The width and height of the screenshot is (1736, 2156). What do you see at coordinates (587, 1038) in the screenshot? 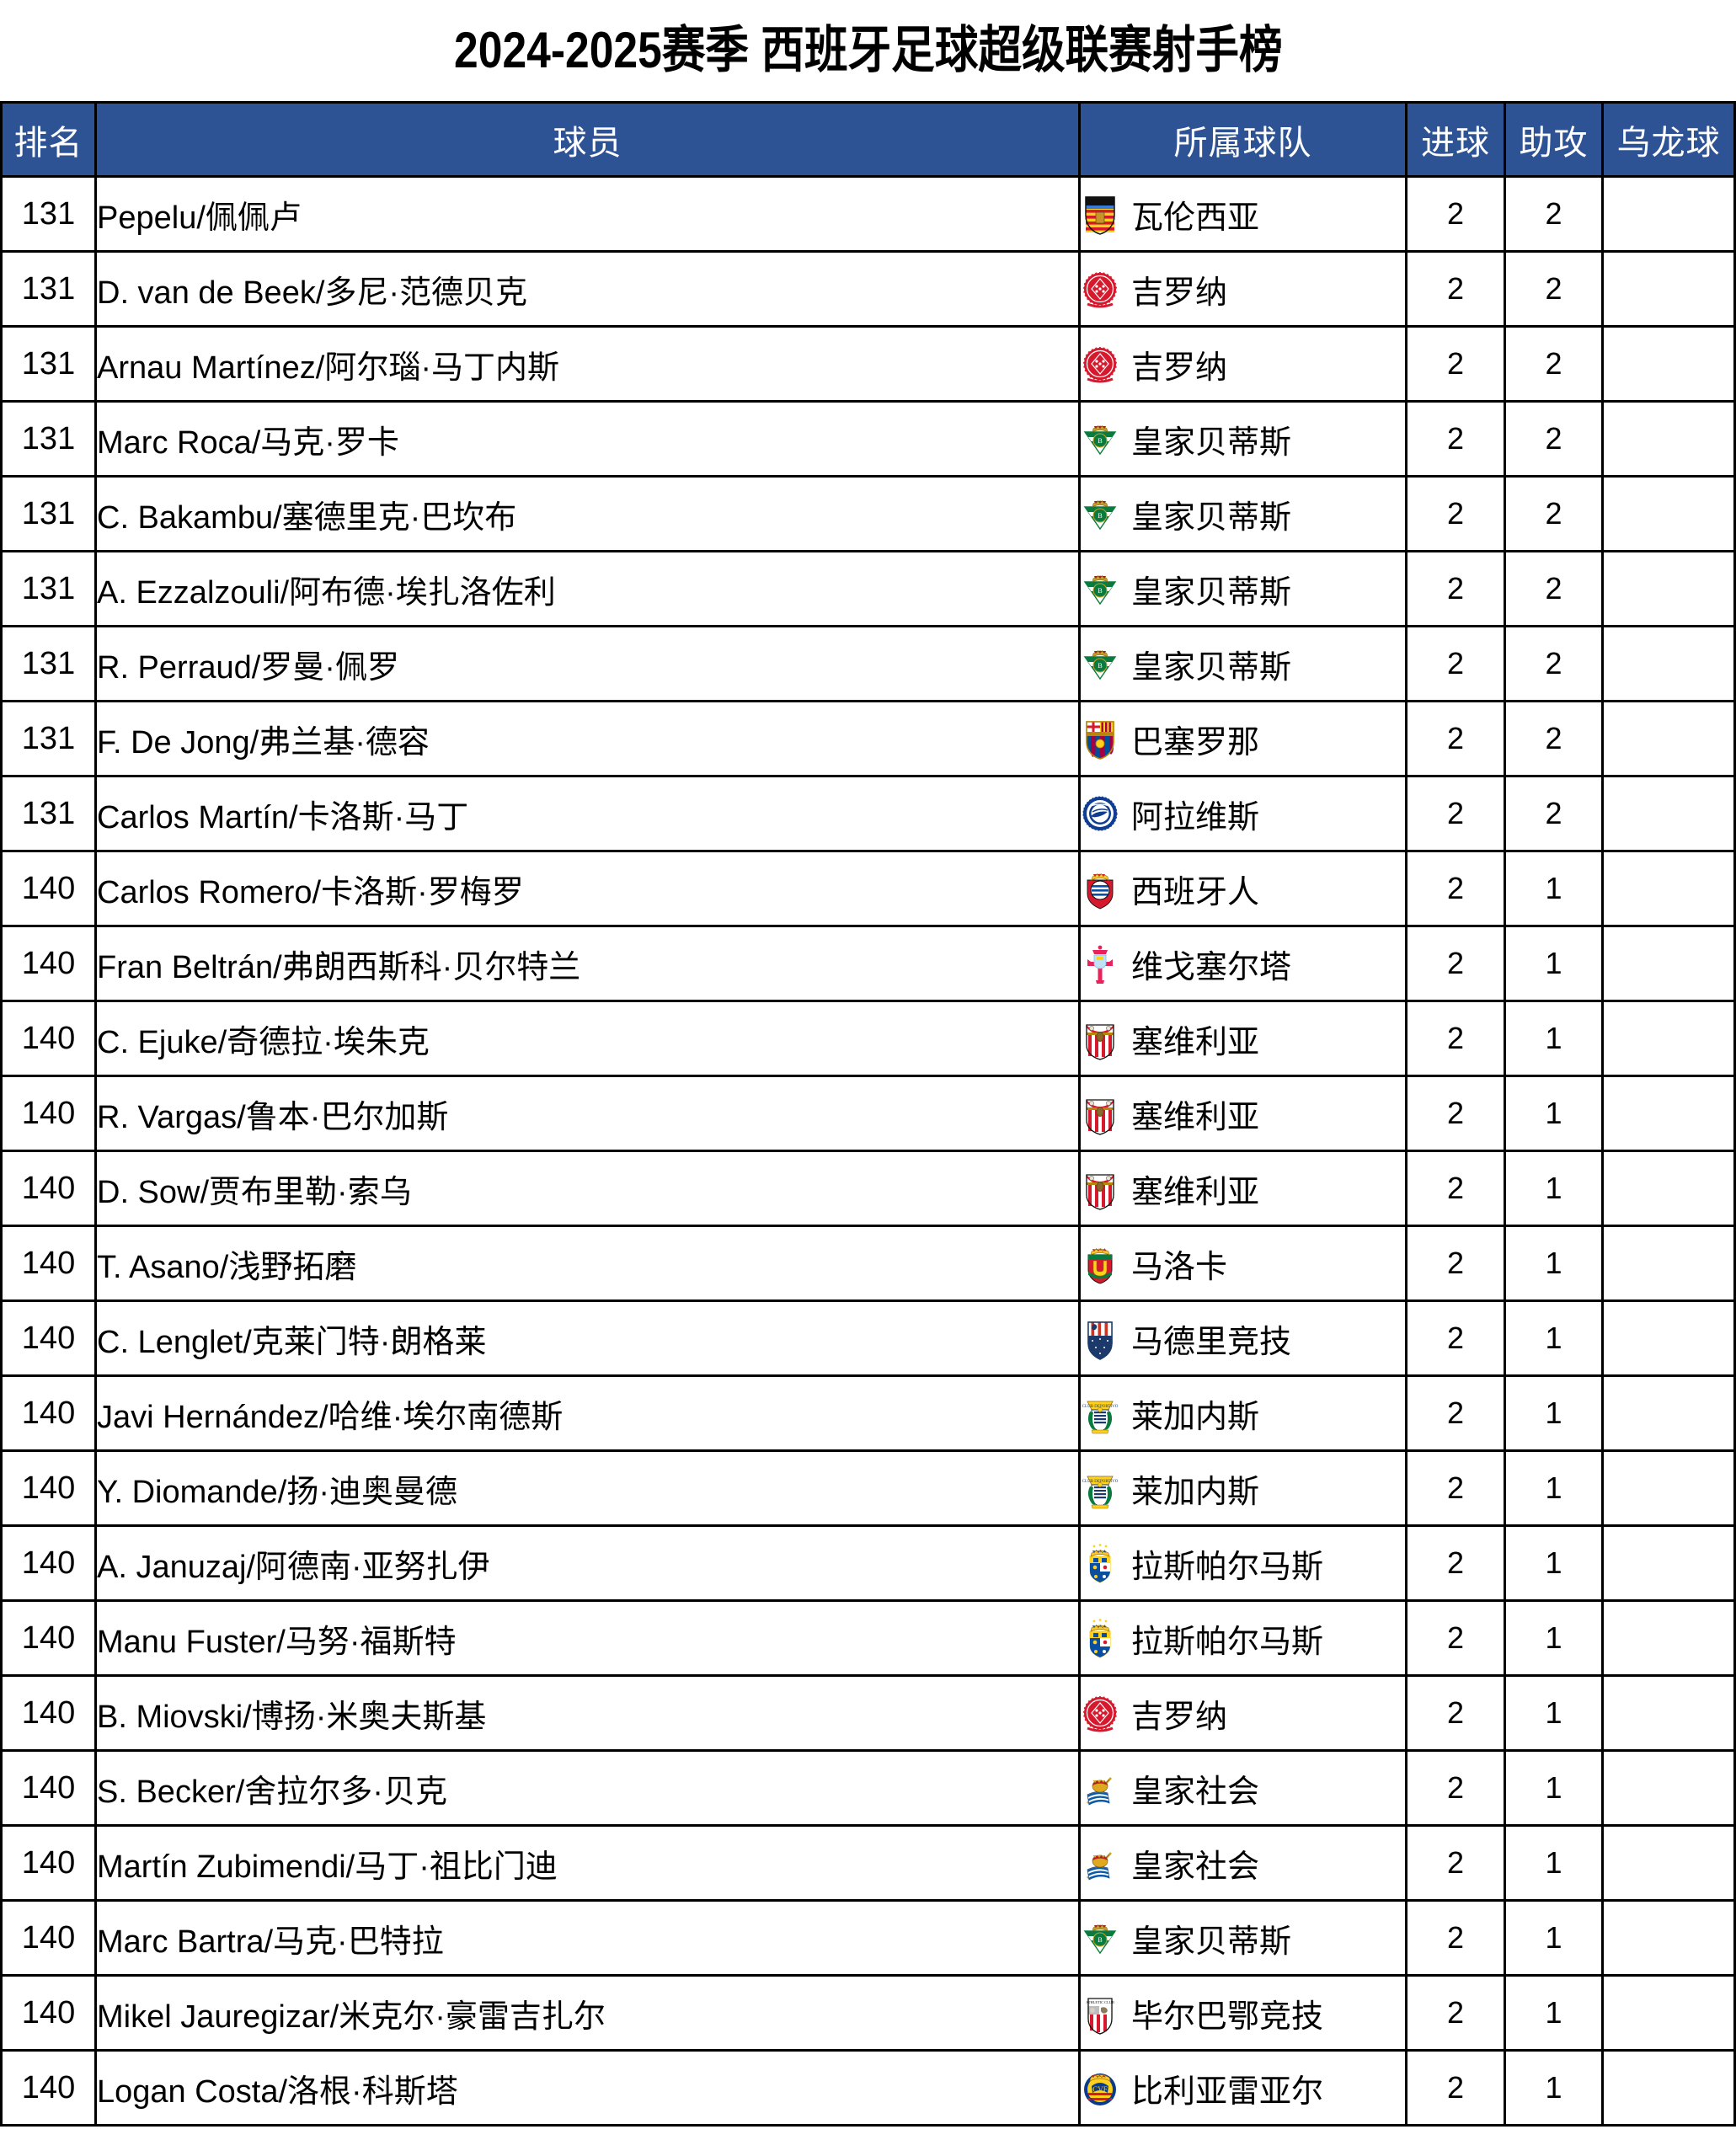
I see `cell-player-name: C. Ejuke/奇德拉·埃朱克` at bounding box center [587, 1038].